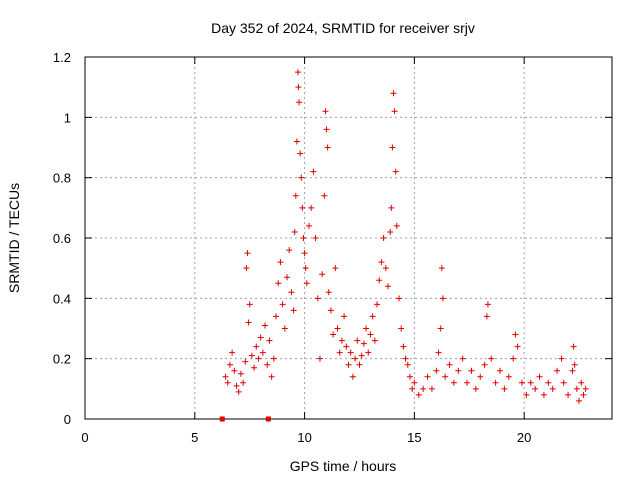  What do you see at coordinates (62, 178) in the screenshot?
I see `y-tick-label: 0.8` at bounding box center [62, 178].